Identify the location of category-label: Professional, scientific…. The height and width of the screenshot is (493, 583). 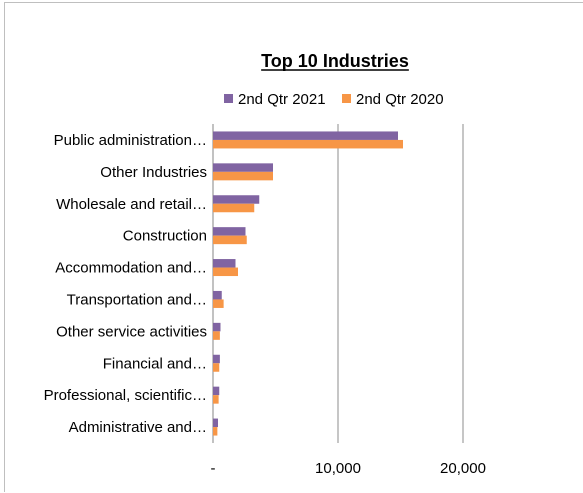
(125, 395).